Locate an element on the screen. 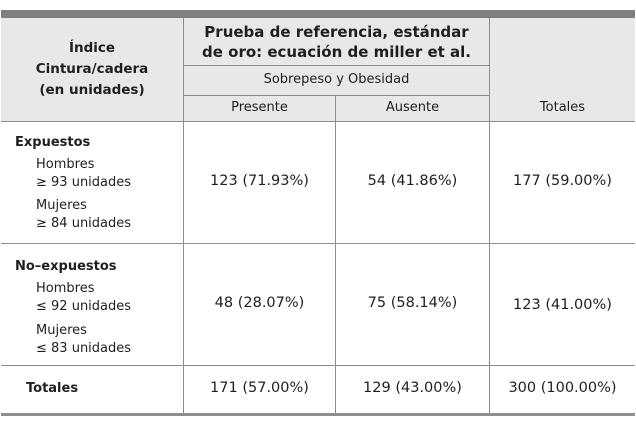 The height and width of the screenshot is (431, 636). not-exposed-present-cell: 48 (28.07%) is located at coordinates (259, 303).